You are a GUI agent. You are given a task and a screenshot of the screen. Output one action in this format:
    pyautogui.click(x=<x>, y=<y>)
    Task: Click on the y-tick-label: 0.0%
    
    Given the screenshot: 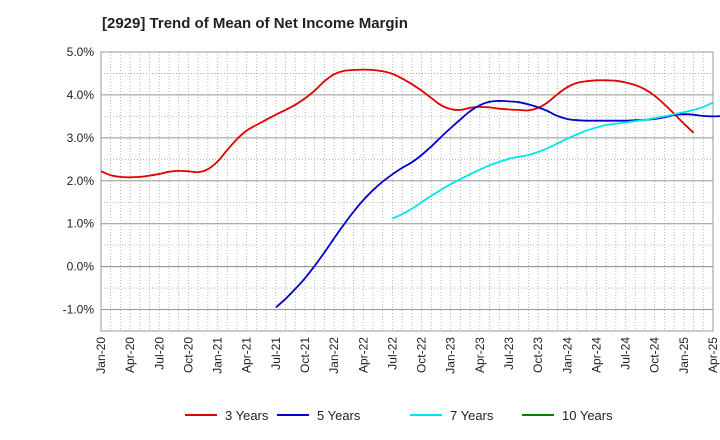 What is the action you would take?
    pyautogui.click(x=81, y=267)
    